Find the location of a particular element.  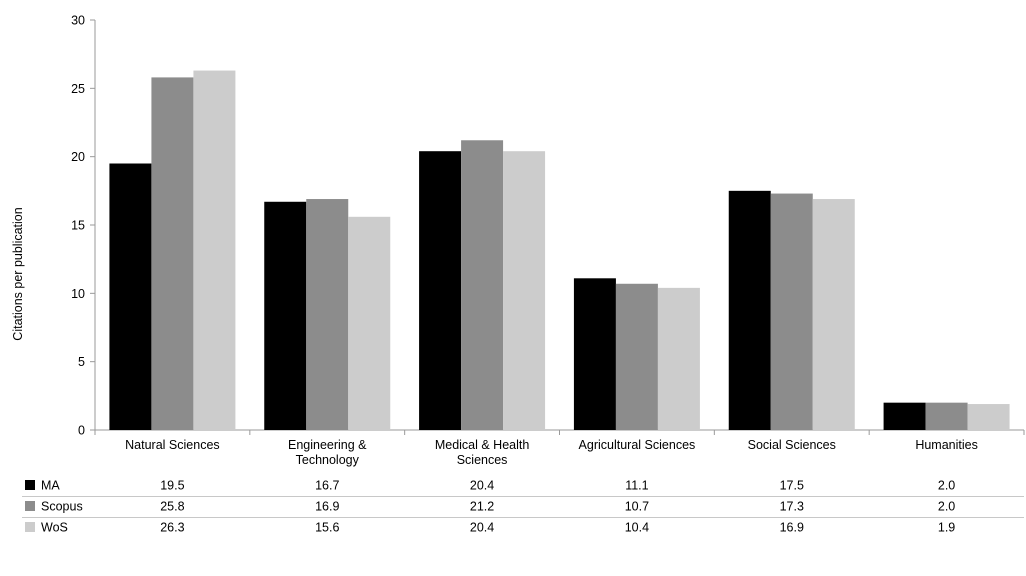

y-tick-label: 5 is located at coordinates (81, 362).